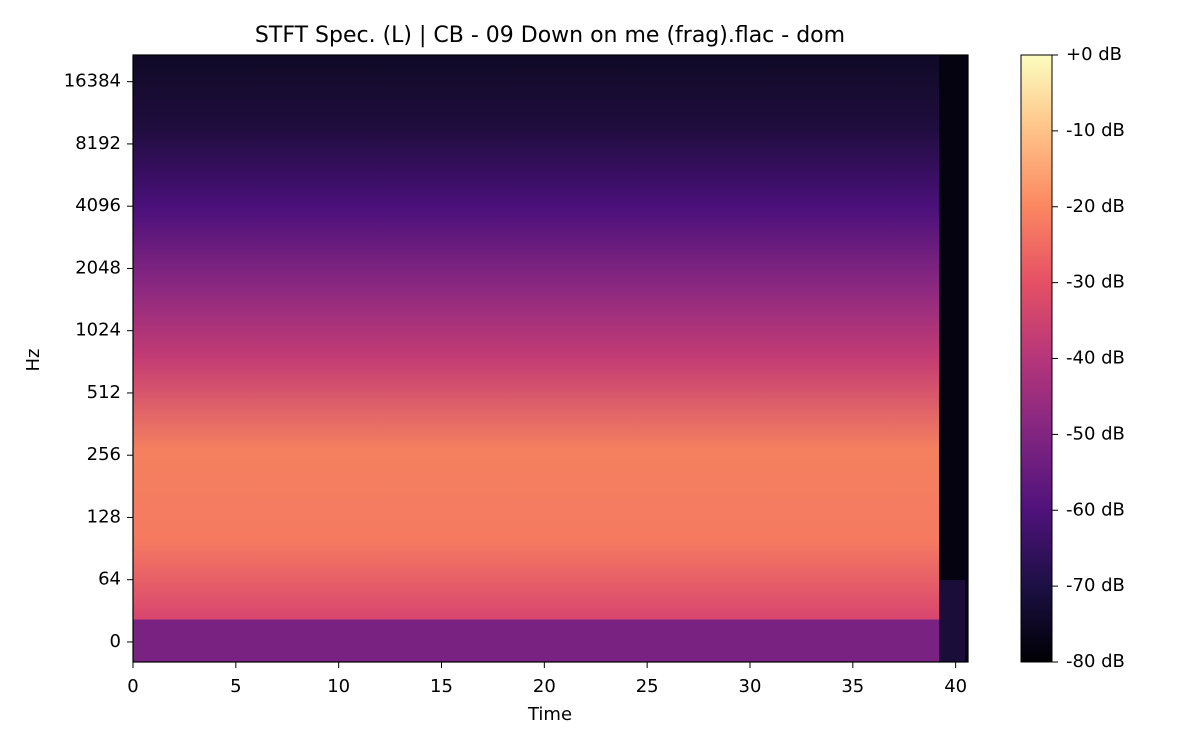 This screenshot has height=750, width=1200. What do you see at coordinates (98, 330) in the screenshot?
I see `y-tick-label: 1024` at bounding box center [98, 330].